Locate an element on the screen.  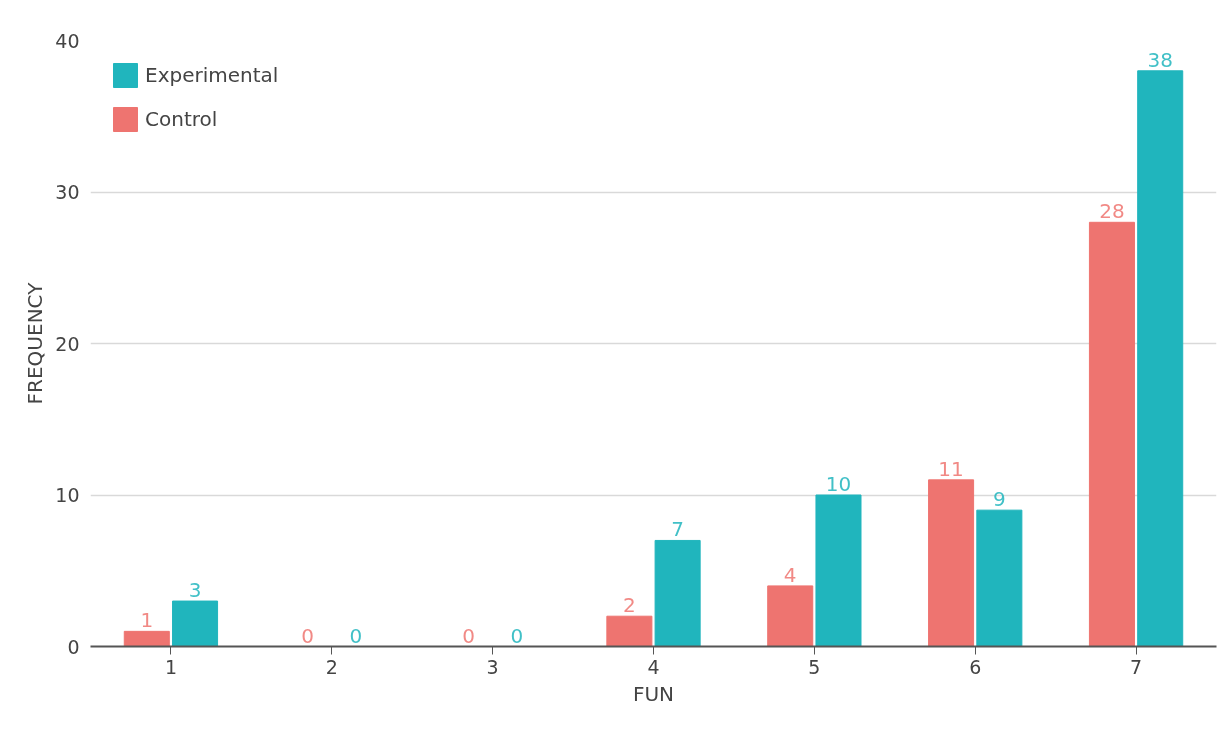
legend-label: Experimental is located at coordinates (212, 75).